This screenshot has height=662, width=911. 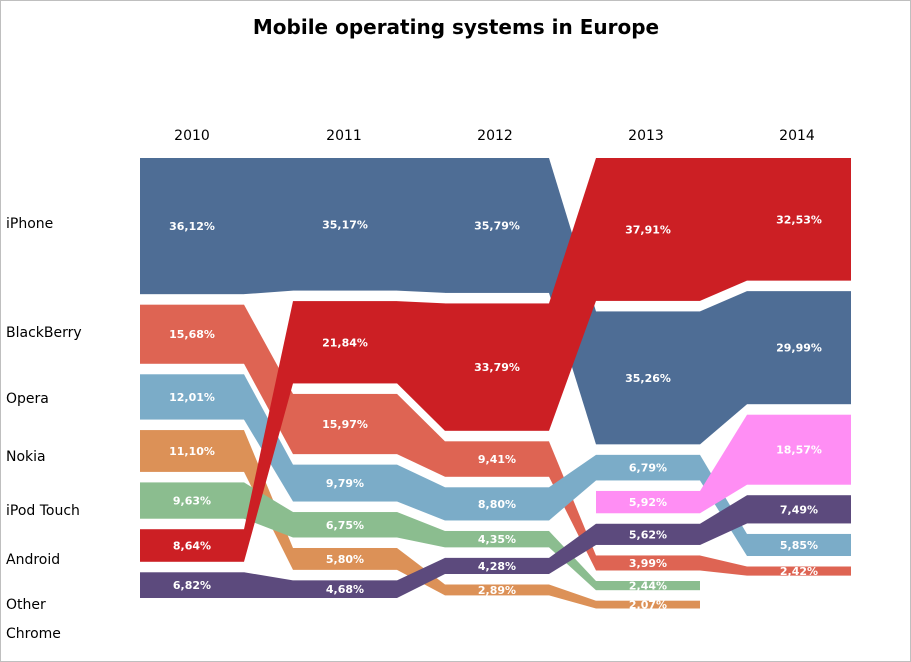 What do you see at coordinates (345, 558) in the screenshot?
I see `block-nokia-2011` at bounding box center [345, 558].